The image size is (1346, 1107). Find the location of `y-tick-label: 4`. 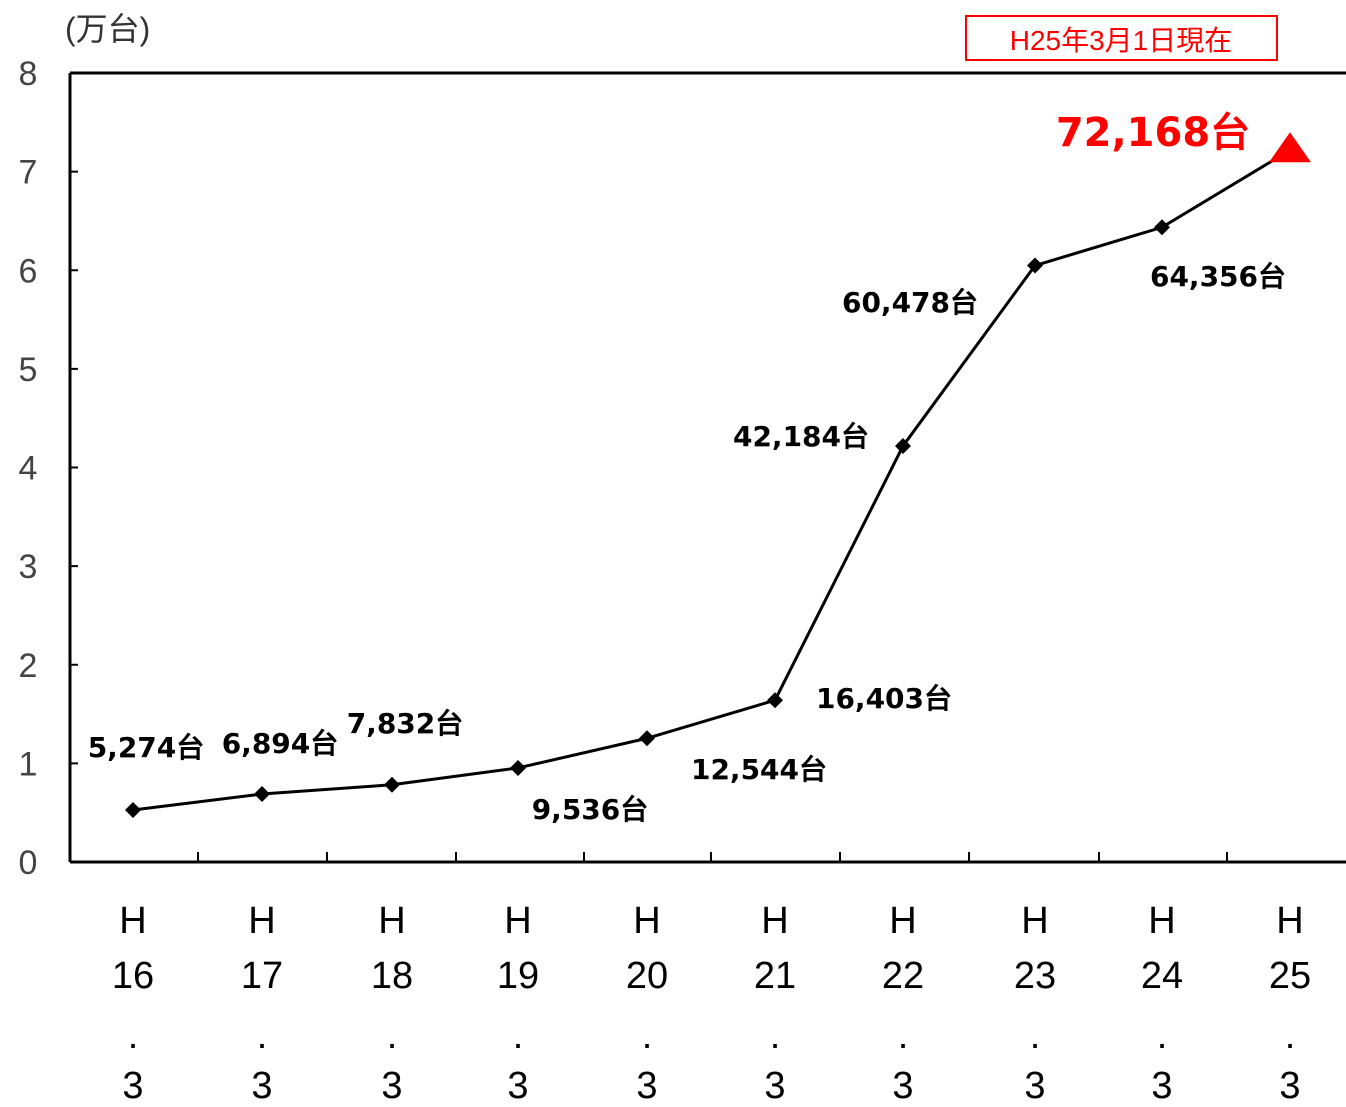

y-tick-label: 4 is located at coordinates (28, 469).